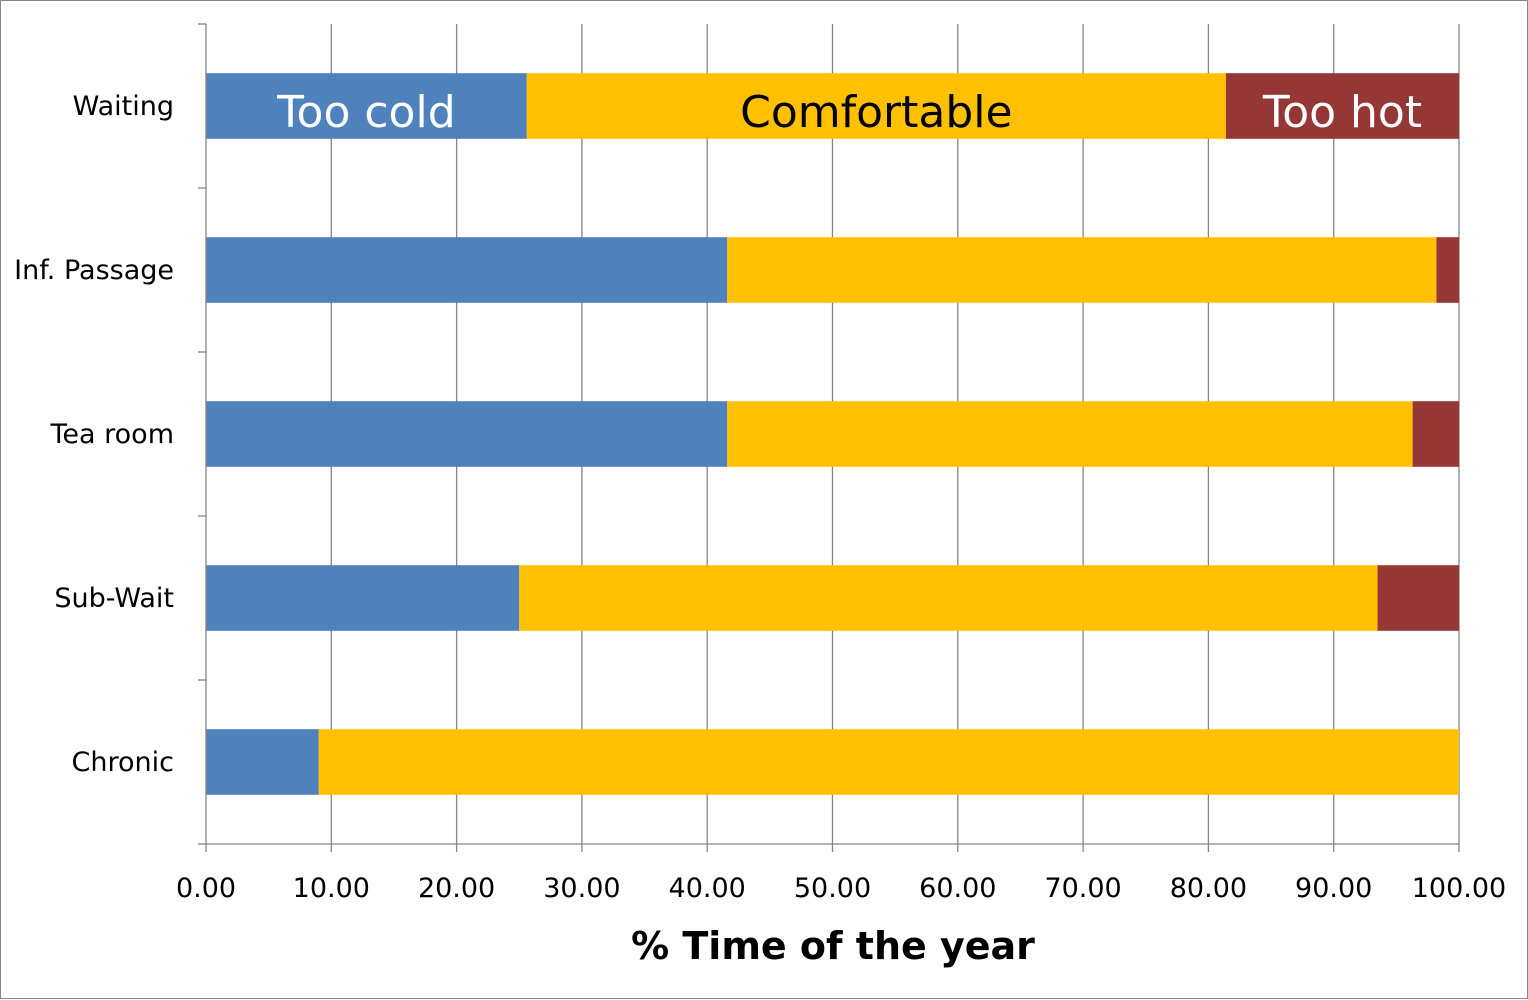  I want to click on x-tick-label: 80.00, so click(1208, 888).